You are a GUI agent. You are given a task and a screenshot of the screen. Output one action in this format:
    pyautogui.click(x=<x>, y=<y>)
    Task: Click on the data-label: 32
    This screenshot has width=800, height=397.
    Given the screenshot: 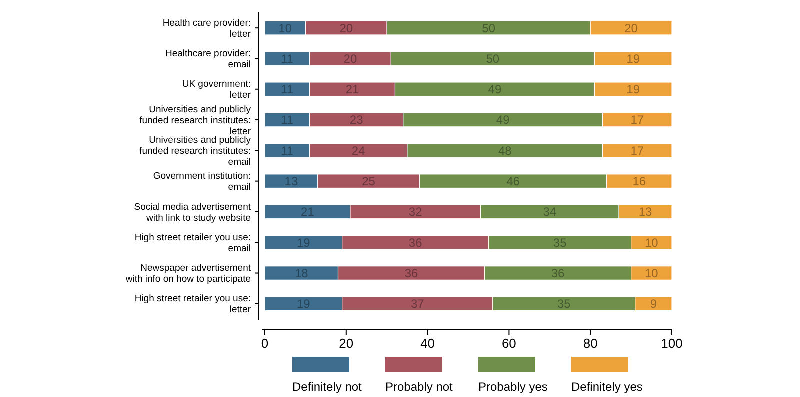 What is the action you would take?
    pyautogui.click(x=415, y=212)
    